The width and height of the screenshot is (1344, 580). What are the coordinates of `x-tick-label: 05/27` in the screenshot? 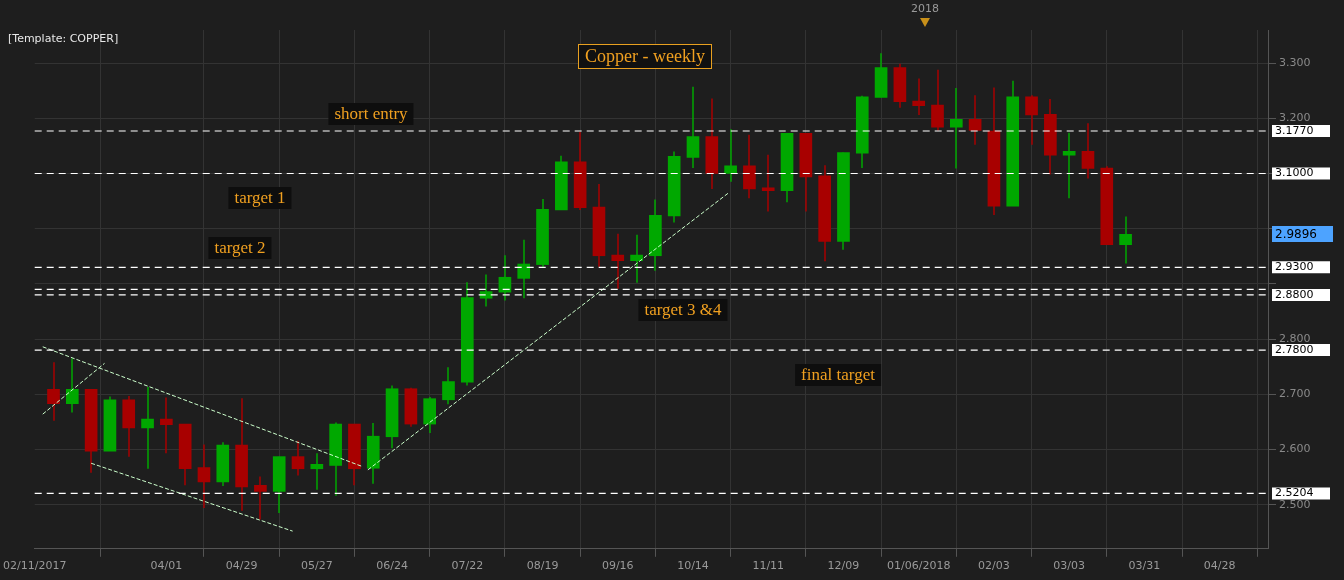 It's located at (316, 566).